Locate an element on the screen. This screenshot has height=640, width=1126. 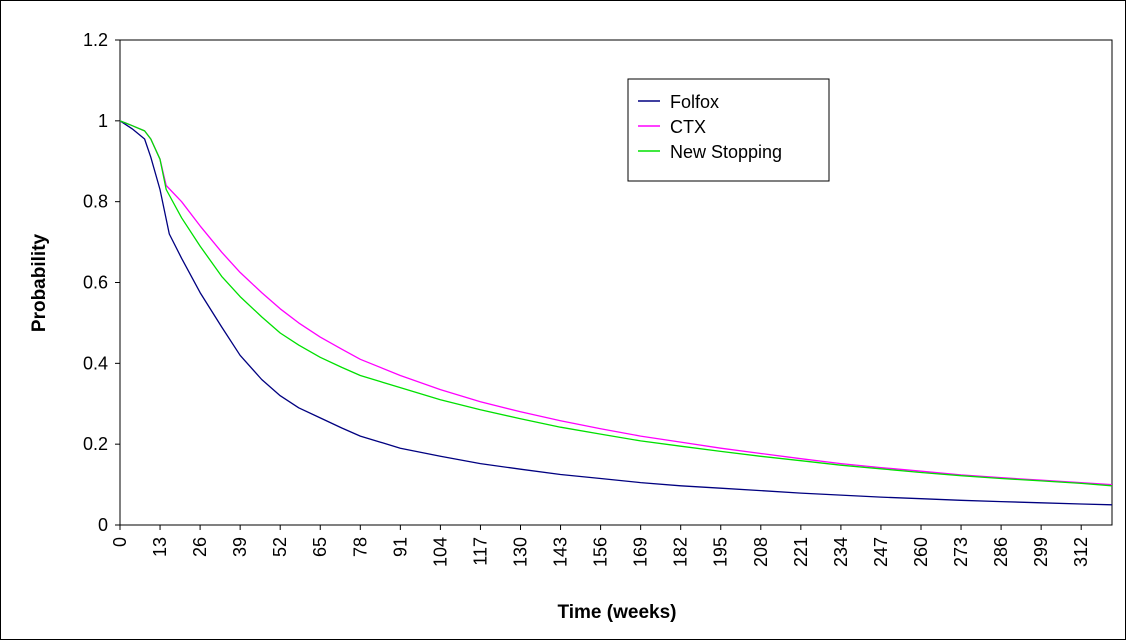
legend-box is located at coordinates (728, 130).